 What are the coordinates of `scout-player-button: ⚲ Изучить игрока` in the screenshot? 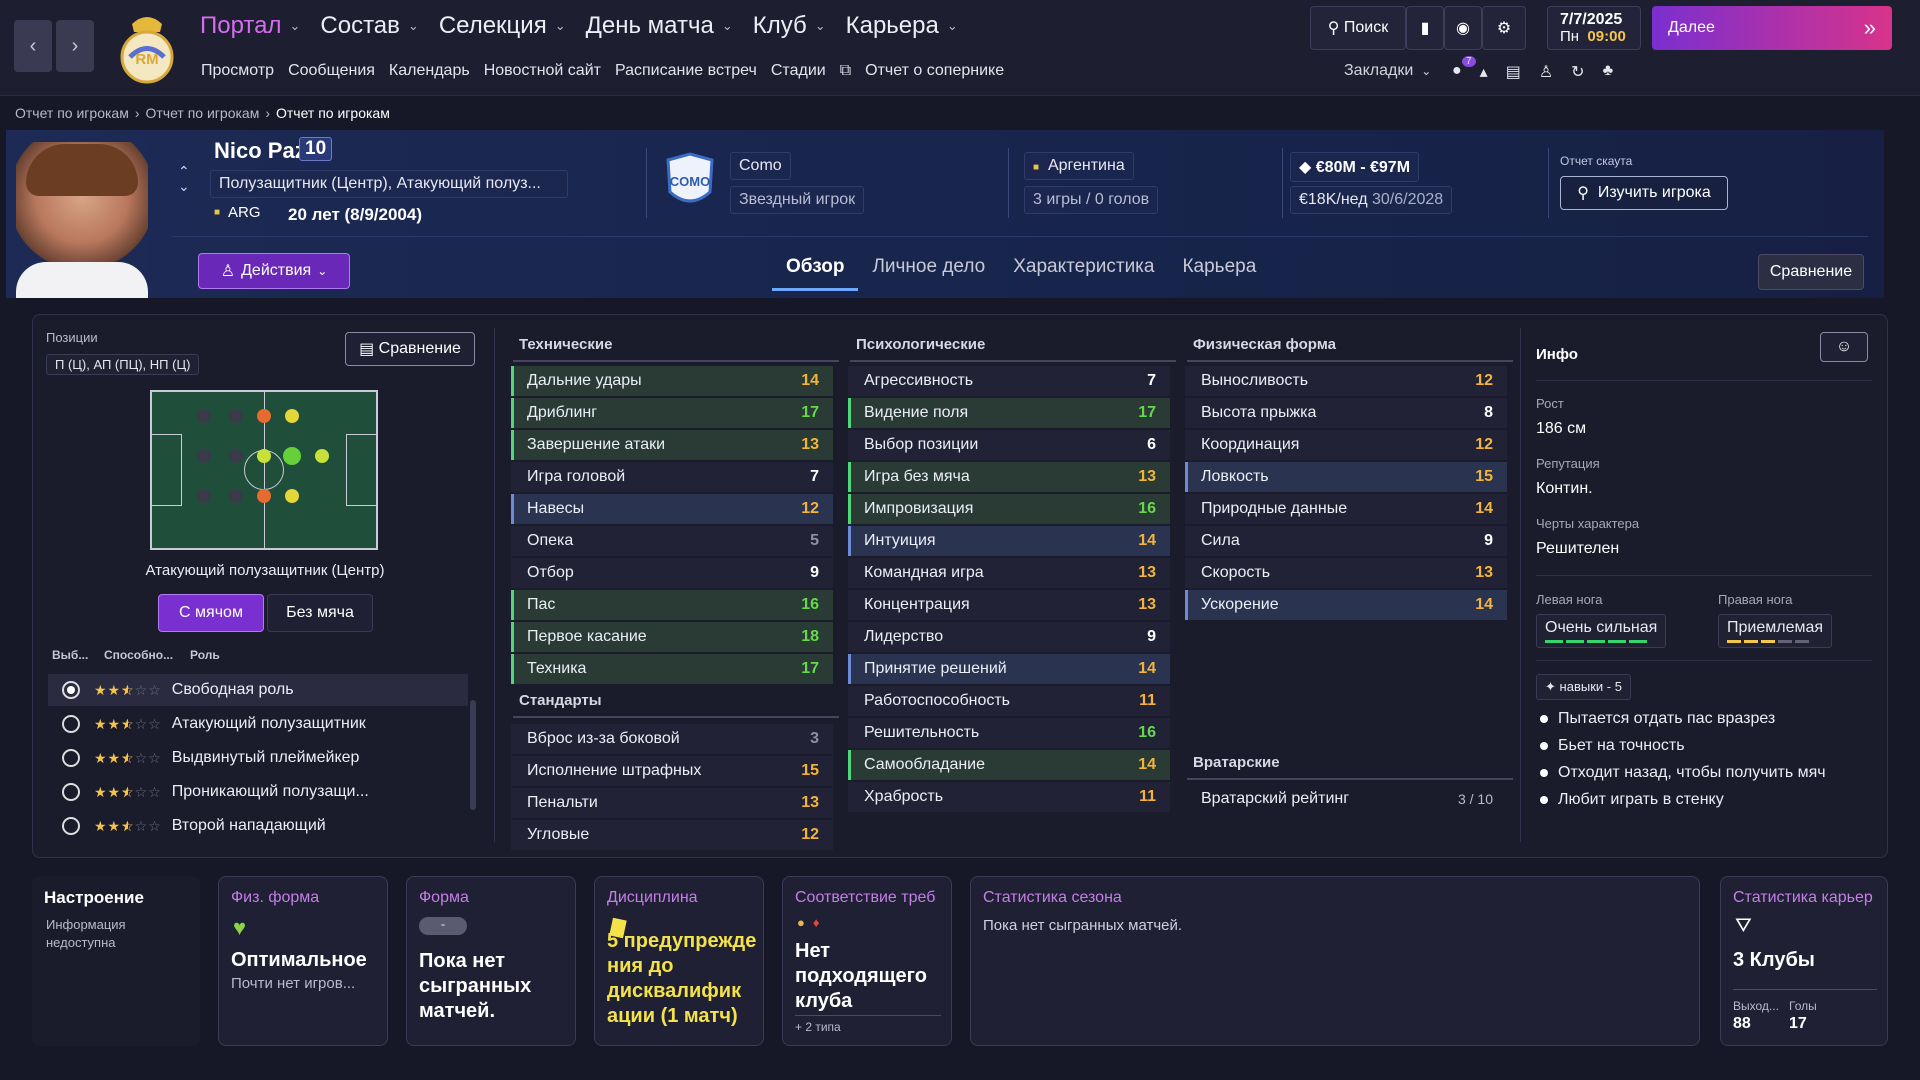 It's located at (1644, 193).